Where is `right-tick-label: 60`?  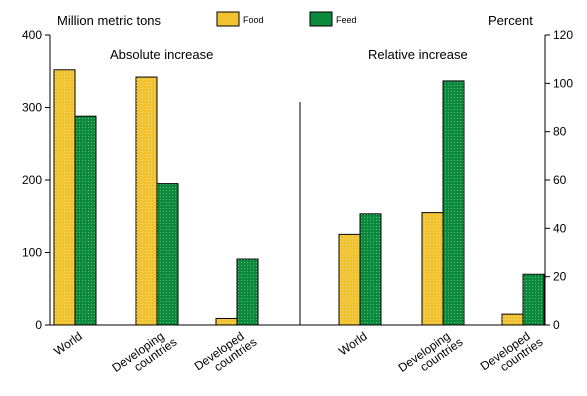 right-tick-label: 60 is located at coordinates (560, 180).